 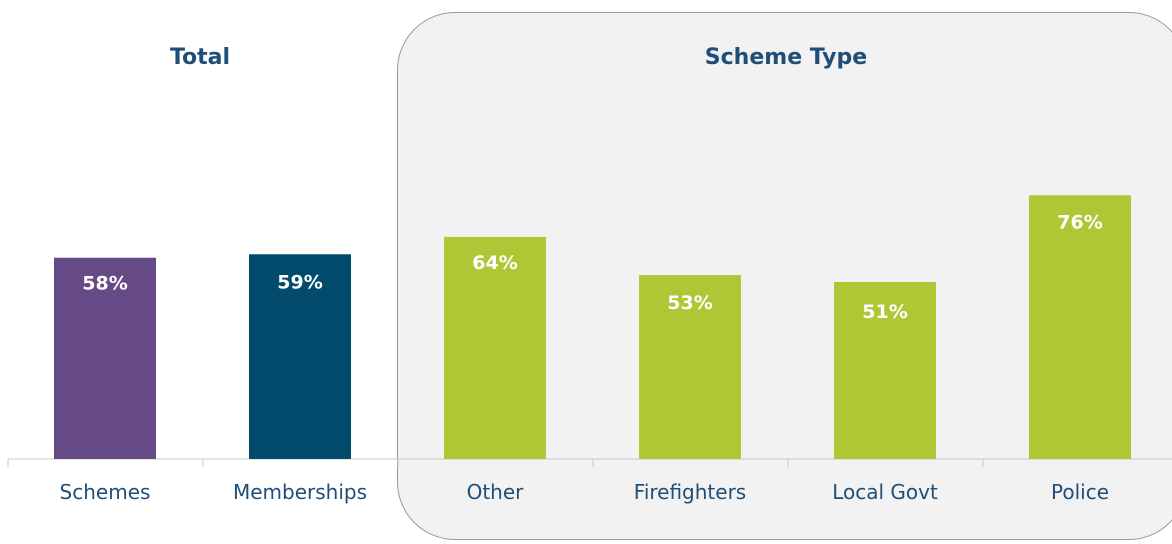 What do you see at coordinates (299, 282) in the screenshot?
I see `value-label: 59%` at bounding box center [299, 282].